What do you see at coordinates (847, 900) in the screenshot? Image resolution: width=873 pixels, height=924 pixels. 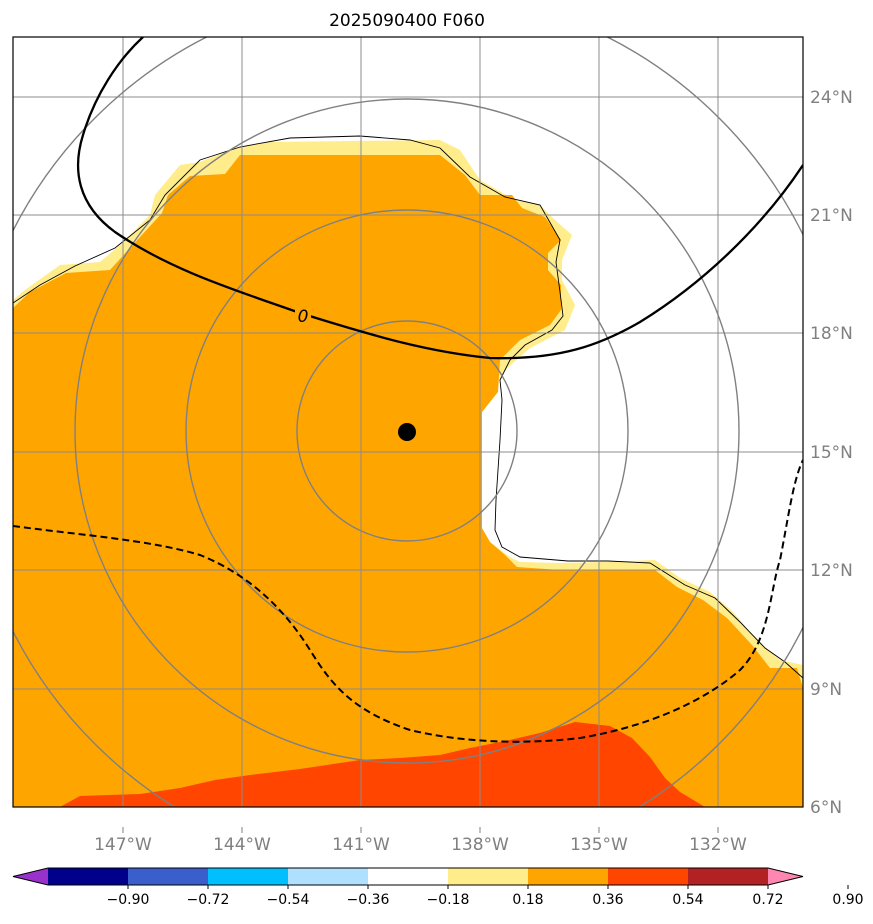 I see `colorbar-tick-label: 0.90` at bounding box center [847, 900].